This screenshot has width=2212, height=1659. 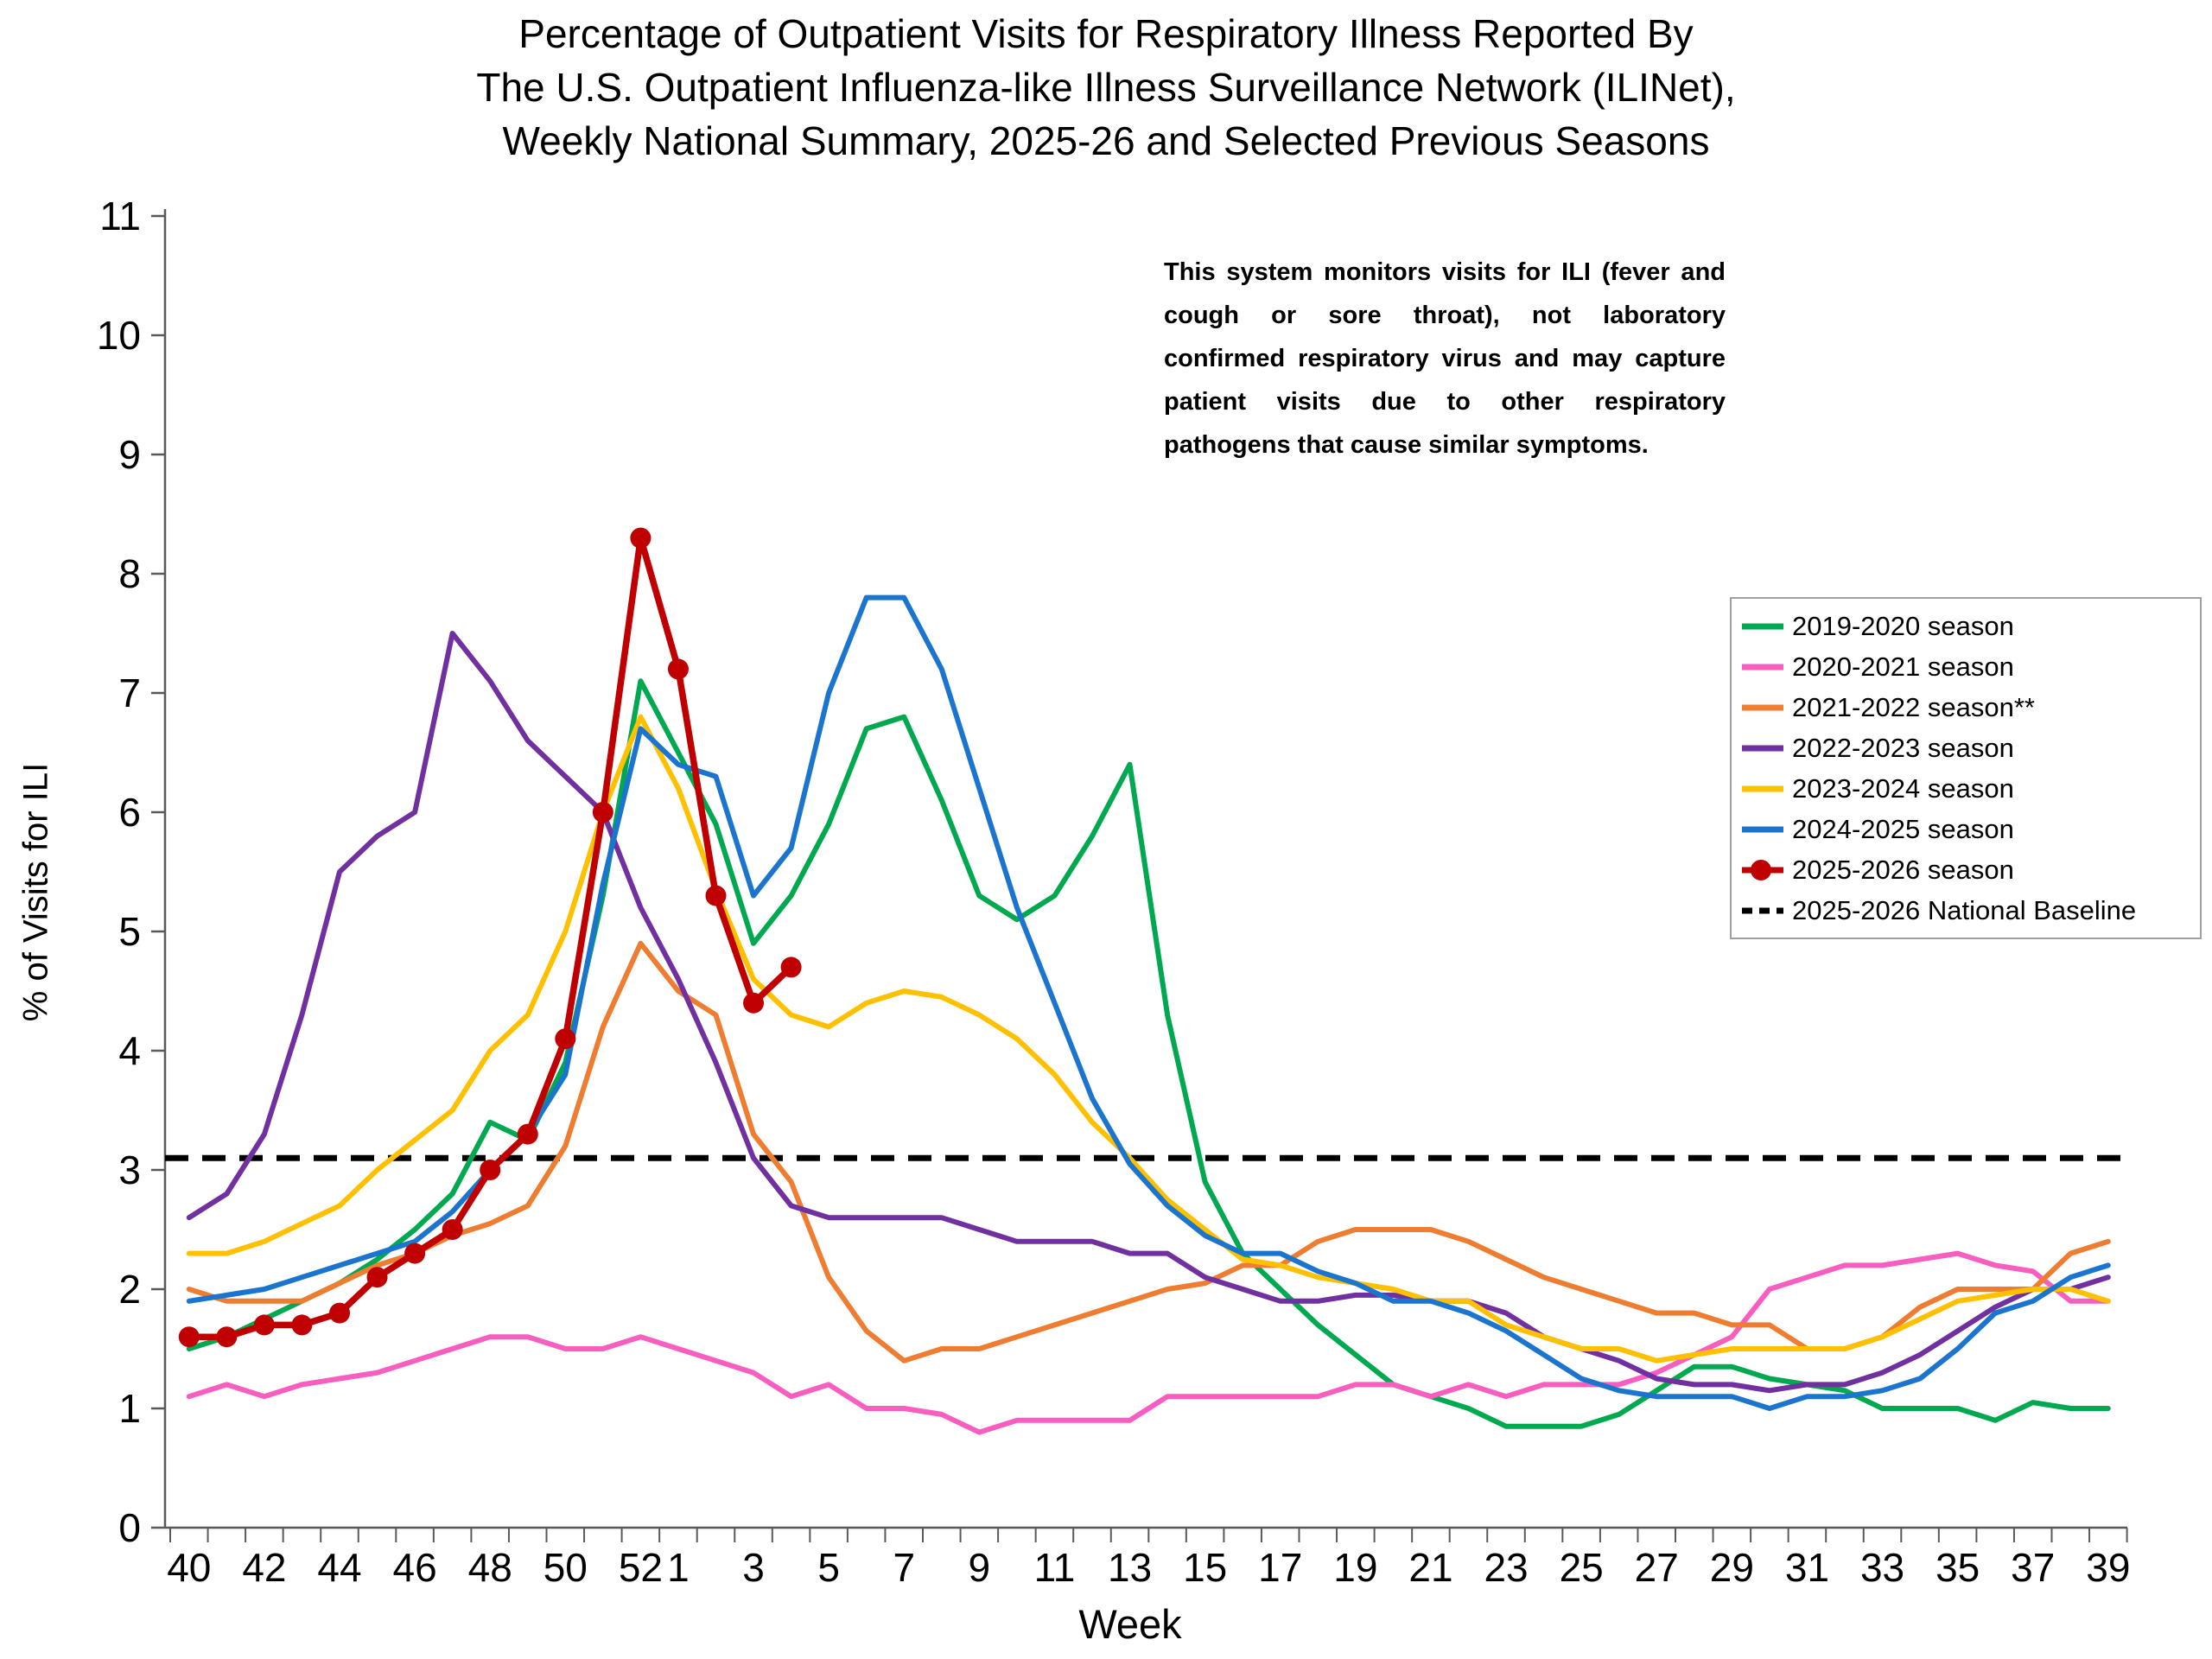 I want to click on legend-item: 2025-2026 season, so click(x=1966, y=869).